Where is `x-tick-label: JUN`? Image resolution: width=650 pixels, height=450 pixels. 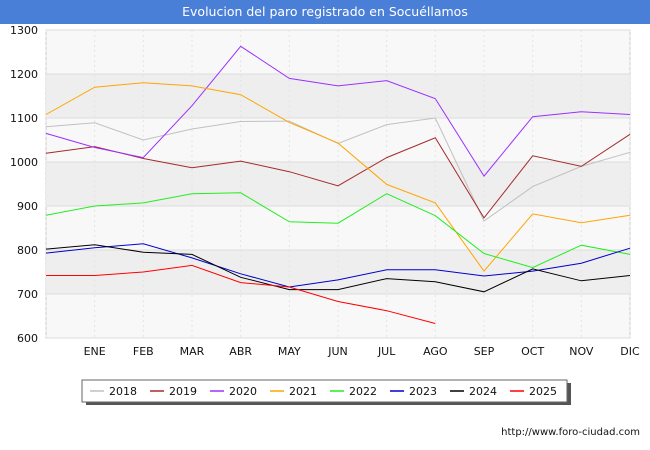
x-tick-label: JUN is located at coordinates (337, 351).